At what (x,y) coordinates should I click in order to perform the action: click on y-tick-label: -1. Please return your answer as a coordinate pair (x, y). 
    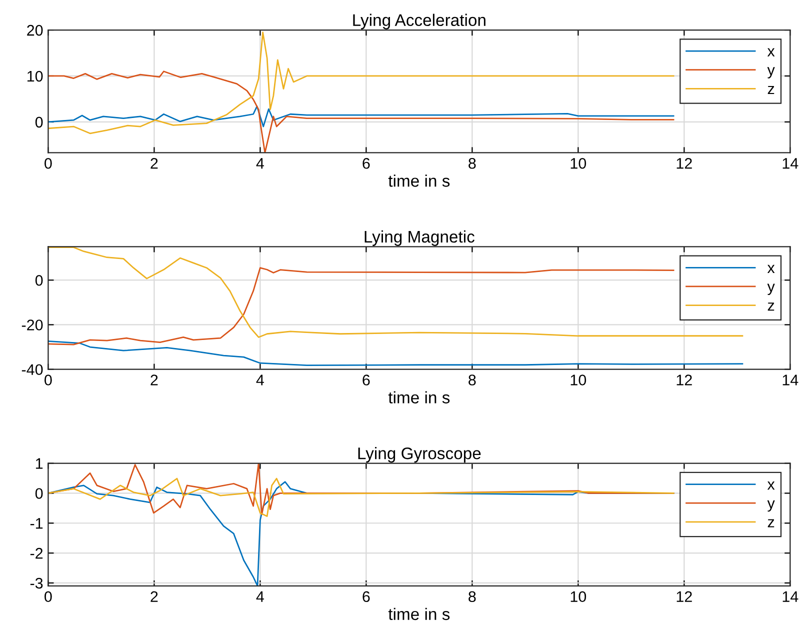
    Looking at the image, I should click on (36, 523).